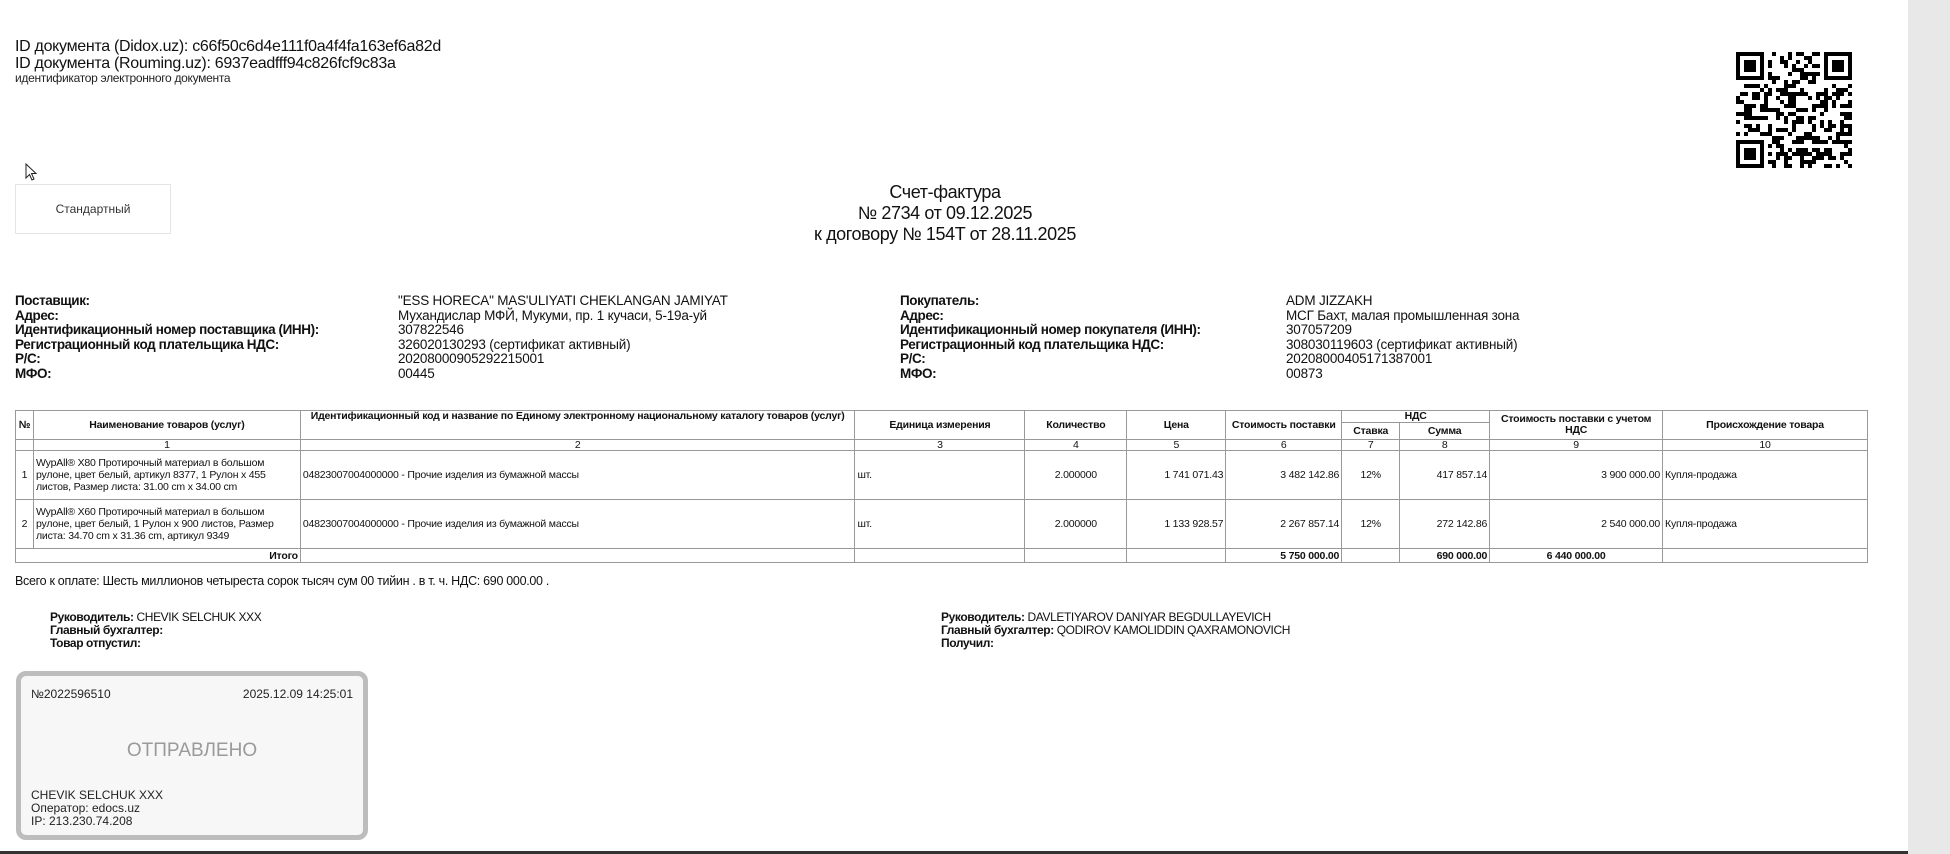 This screenshot has height=854, width=1950. What do you see at coordinates (1403, 315) in the screenshot?
I see `buyer-value: МСГ Бахт, малая промышленная зона` at bounding box center [1403, 315].